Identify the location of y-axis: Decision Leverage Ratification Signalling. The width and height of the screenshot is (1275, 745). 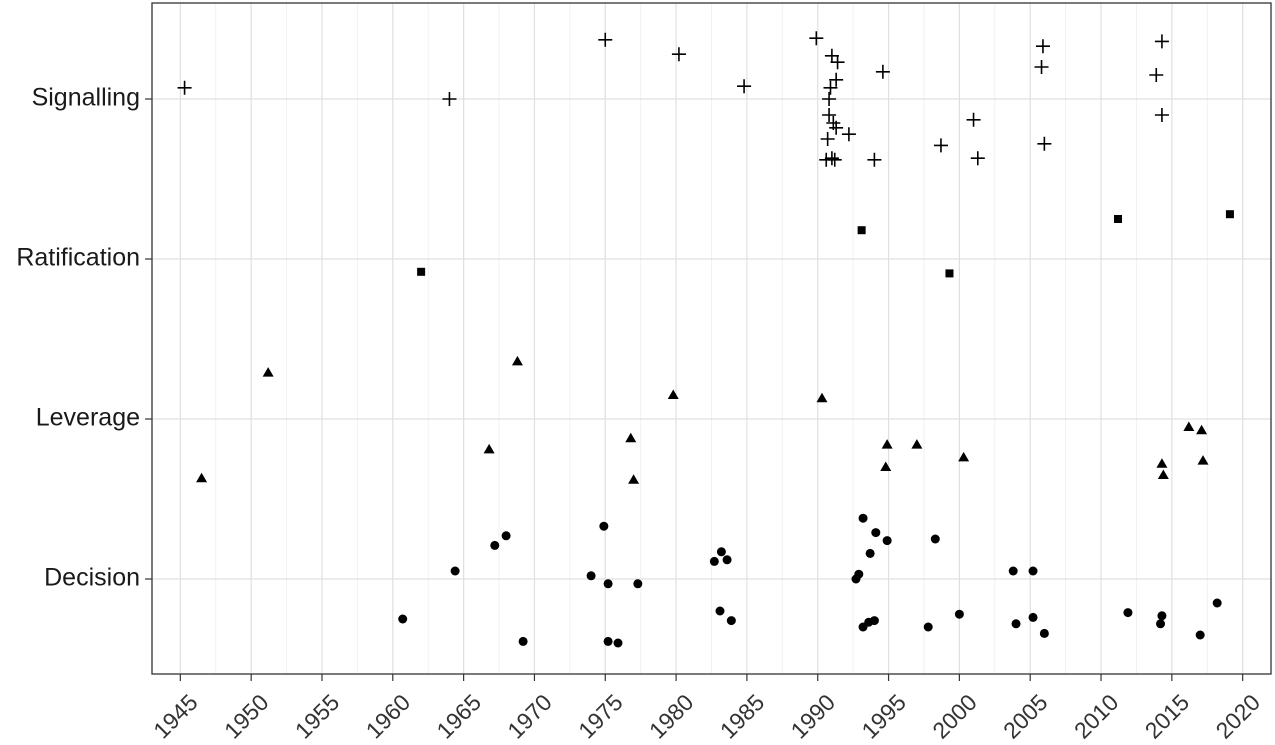
(84, 338).